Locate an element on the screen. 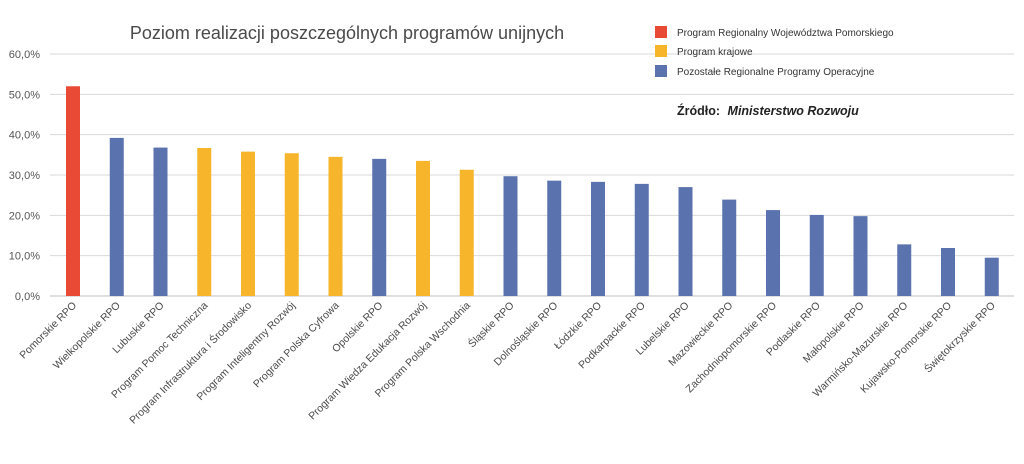 Image resolution: width=1024 pixels, height=464 pixels. x-tick-label: Program Polska Cyfrowa is located at coordinates (296, 345).